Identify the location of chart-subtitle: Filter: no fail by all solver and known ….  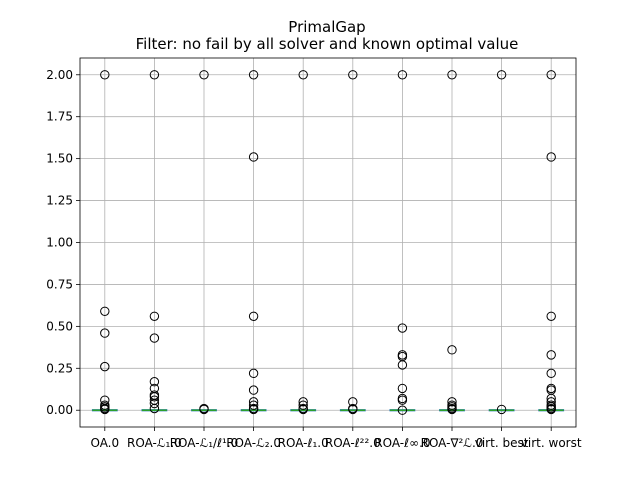
(327, 44).